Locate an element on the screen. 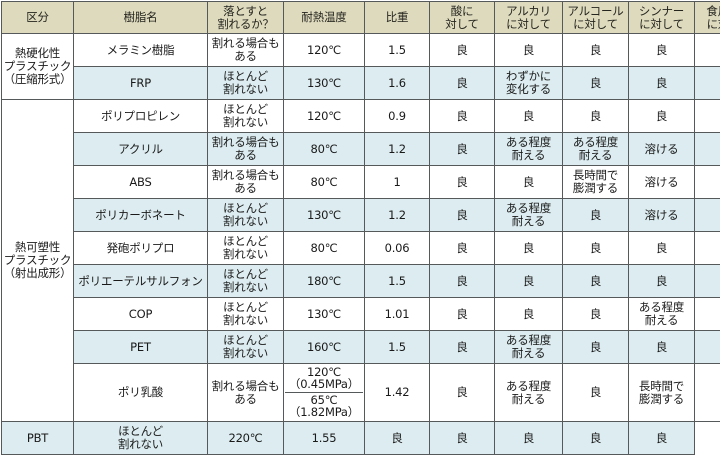 The image size is (720, 455). cell-specific-gravity: 1.2 is located at coordinates (397, 149).